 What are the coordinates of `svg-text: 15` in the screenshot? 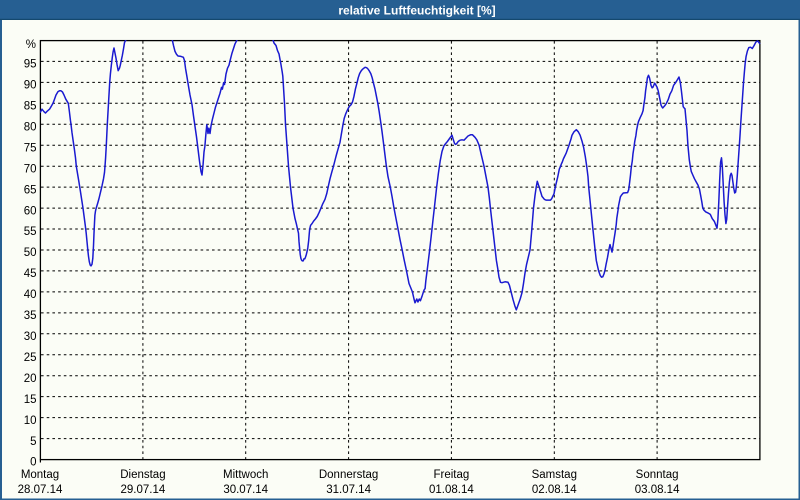 It's located at (30, 400).